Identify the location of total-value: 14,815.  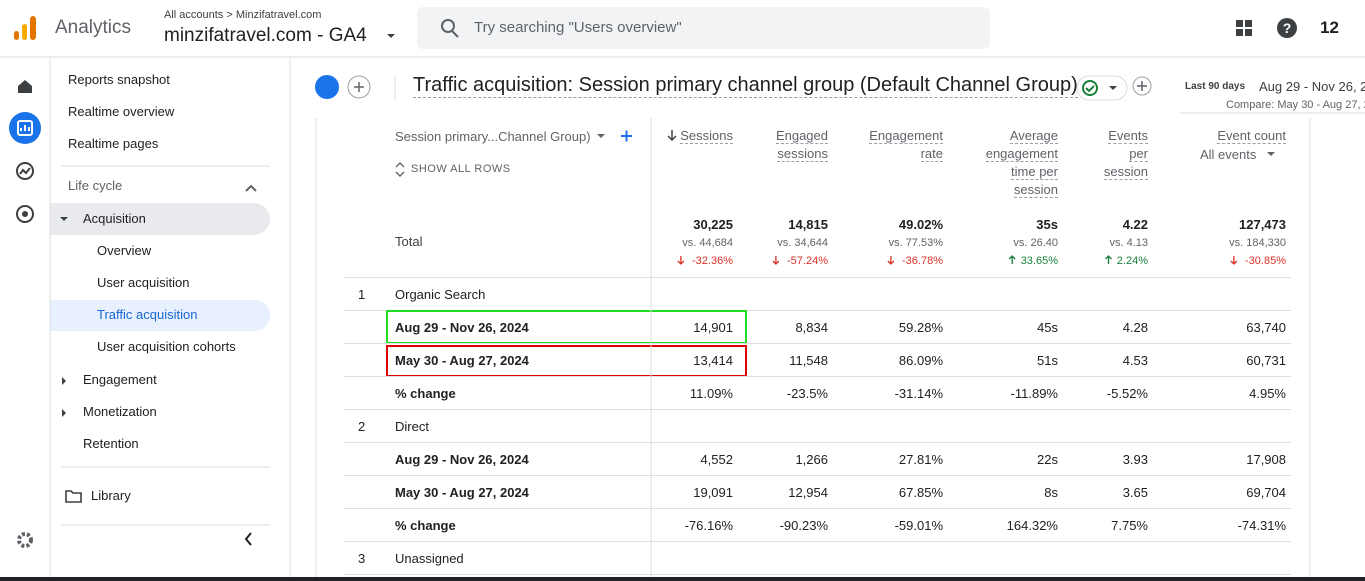
(808, 224).